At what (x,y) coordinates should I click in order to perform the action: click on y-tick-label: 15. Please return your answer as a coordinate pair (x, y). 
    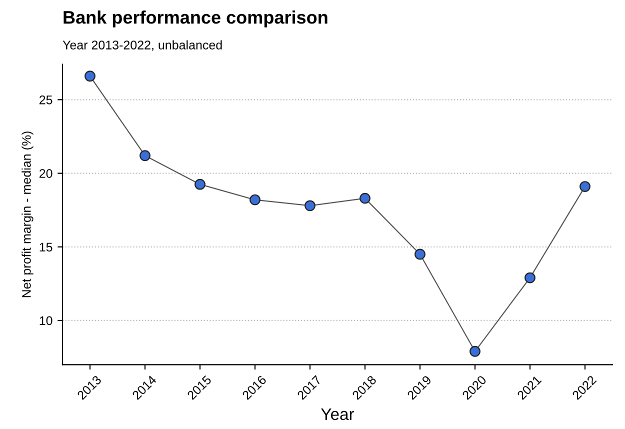
    Looking at the image, I should click on (46, 247).